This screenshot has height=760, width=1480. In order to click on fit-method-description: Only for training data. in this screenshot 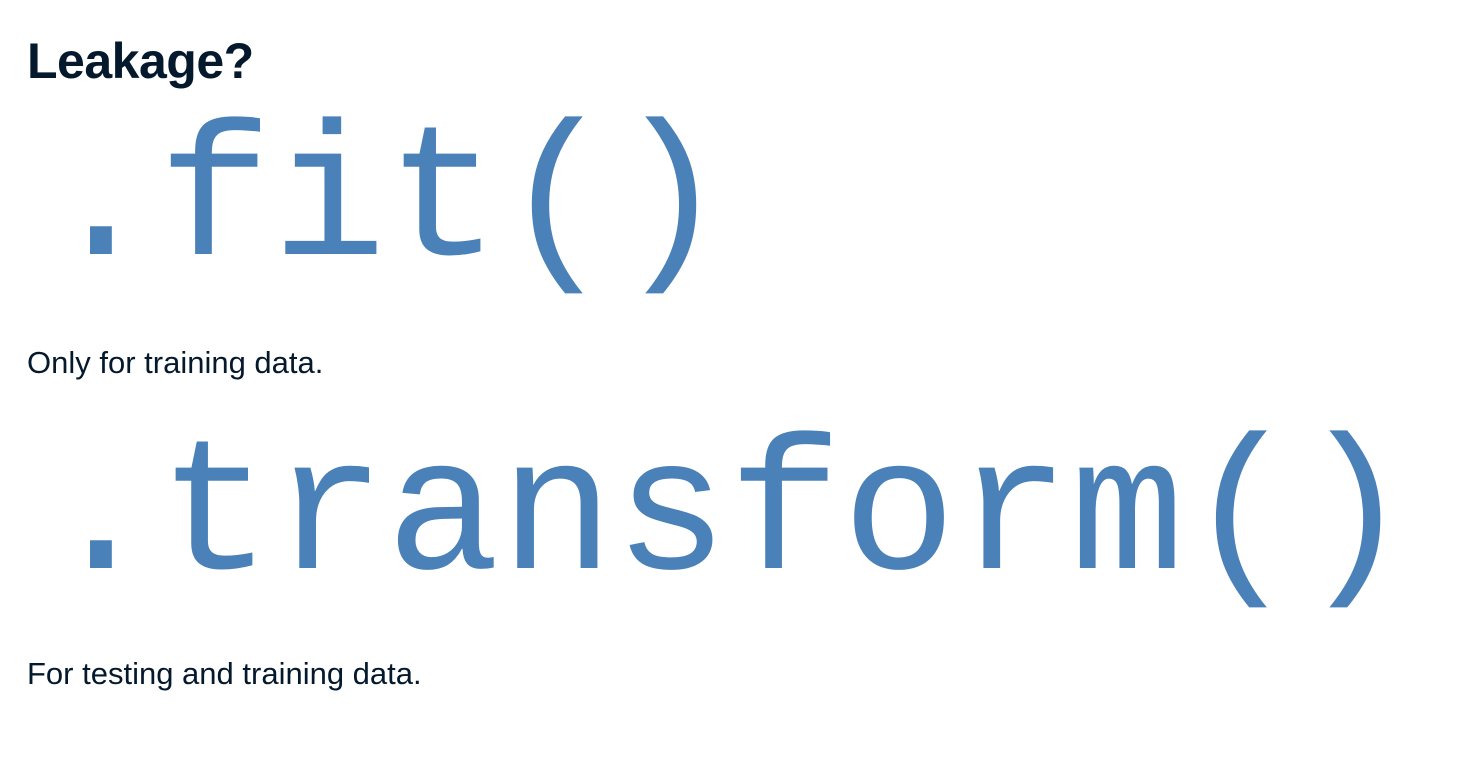, I will do `click(175, 362)`.